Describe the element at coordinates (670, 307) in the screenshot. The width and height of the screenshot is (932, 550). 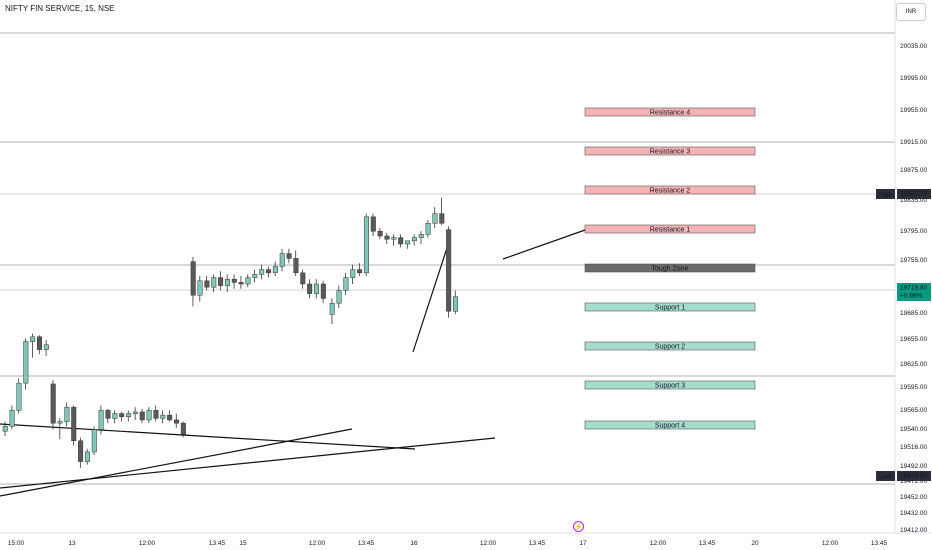
I see `zone-label: Support 1` at that location.